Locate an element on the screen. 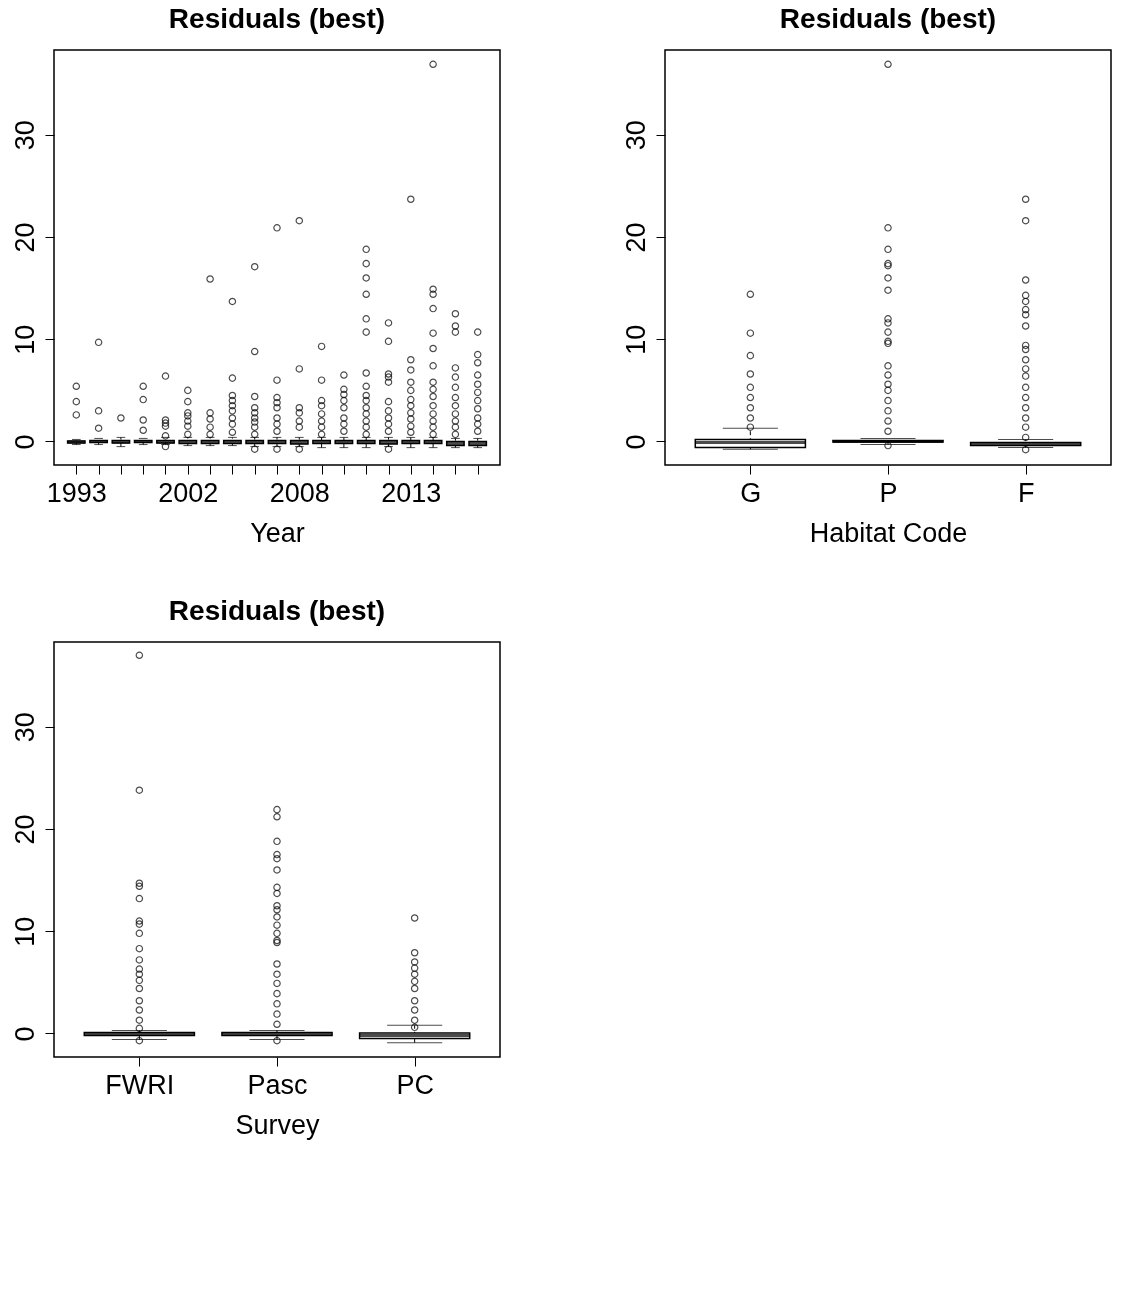 This screenshot has height=1298, width=1144. x-axis-title: Habitat Code is located at coordinates (888, 532).